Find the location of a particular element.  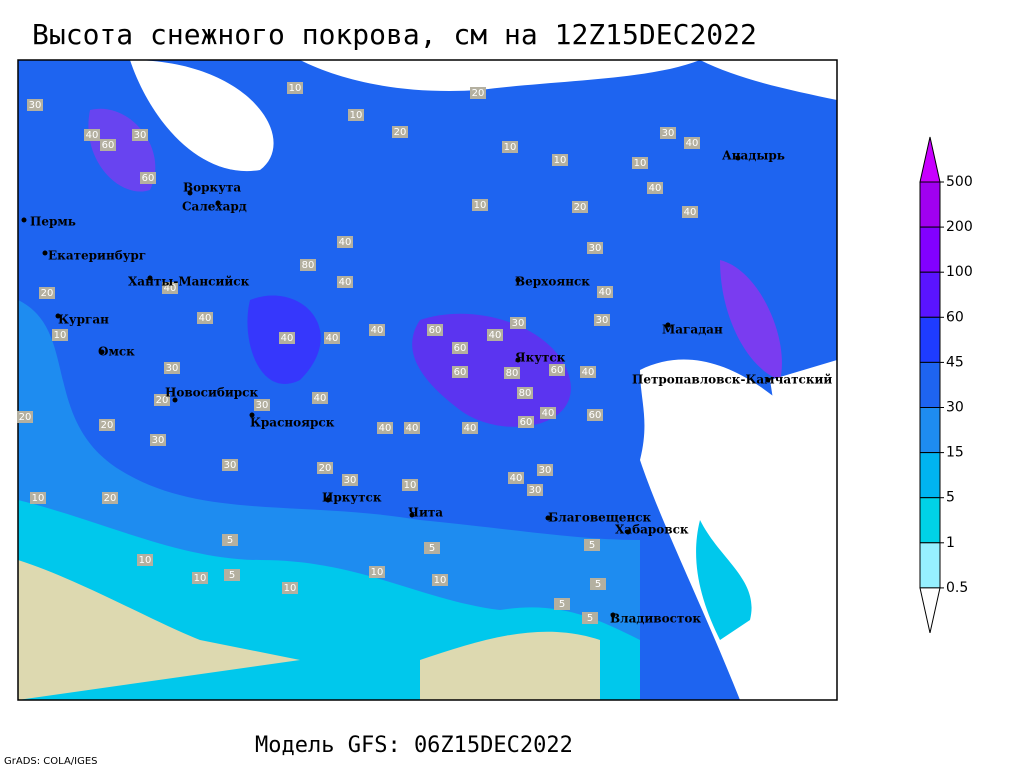

city-label: Иркутск is located at coordinates (352, 498).